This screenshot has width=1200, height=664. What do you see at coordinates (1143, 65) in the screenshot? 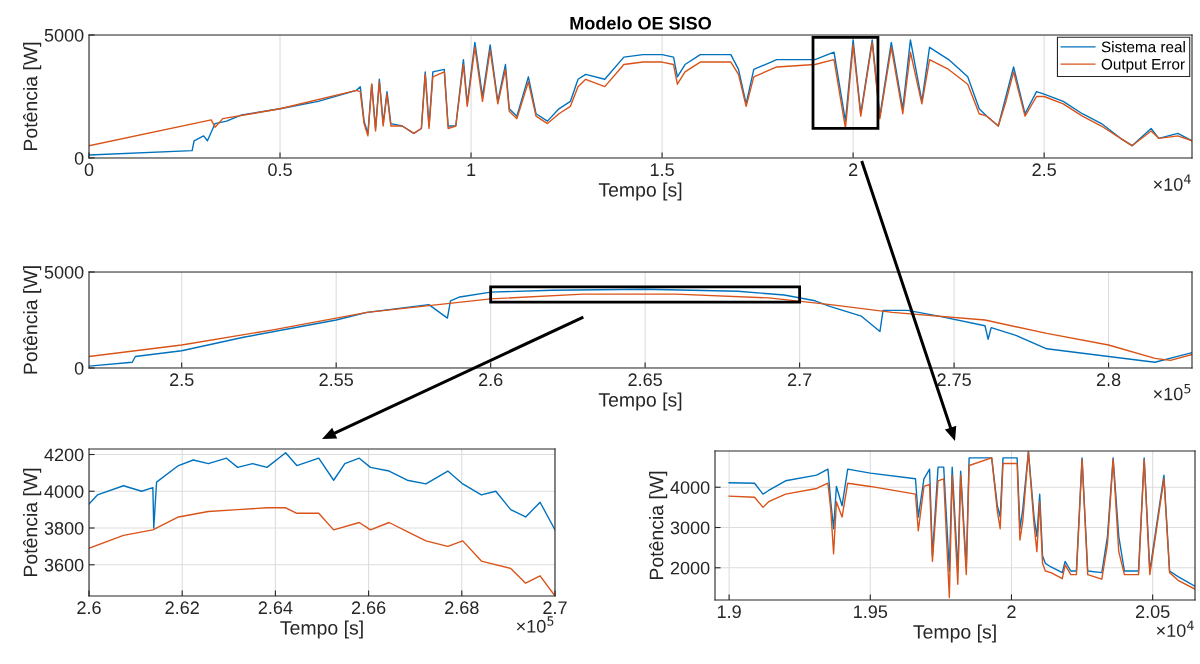
I see `legend-label: Output Error` at bounding box center [1143, 65].